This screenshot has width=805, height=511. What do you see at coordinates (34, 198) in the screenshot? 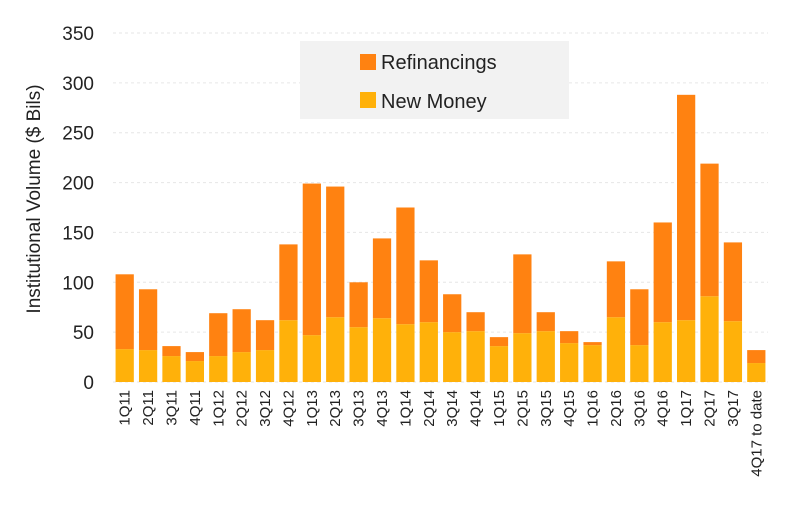
I see `y-axis-title: Institutional Volume ($ Bils)` at bounding box center [34, 198].